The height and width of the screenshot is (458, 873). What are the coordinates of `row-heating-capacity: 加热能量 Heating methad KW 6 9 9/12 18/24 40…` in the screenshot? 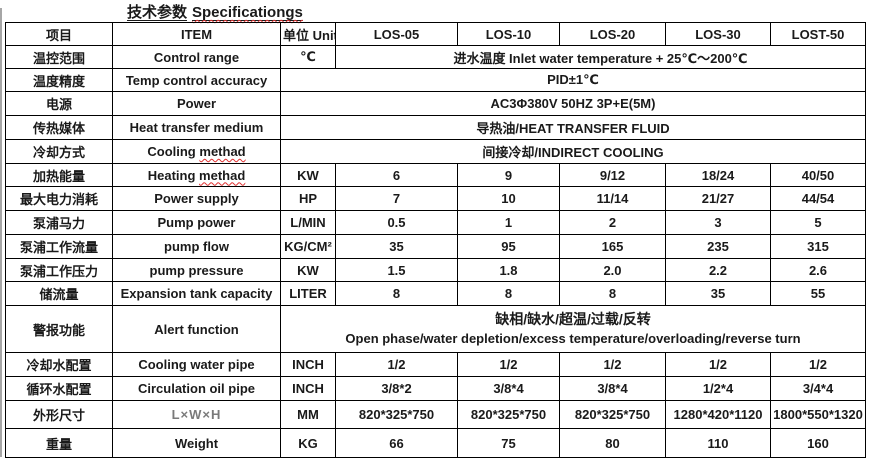 It's located at (435, 175).